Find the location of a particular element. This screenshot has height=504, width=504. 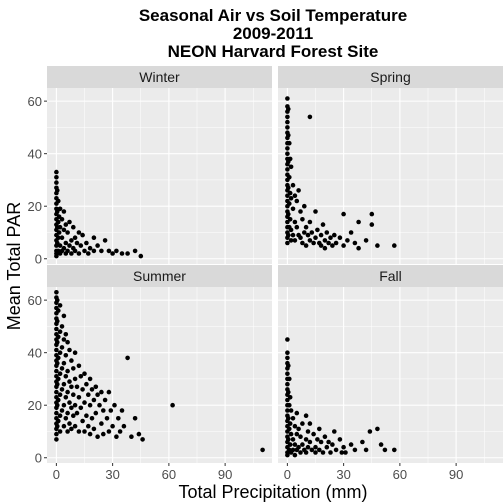

y-tick-label: 40 is located at coordinates (35, 154).